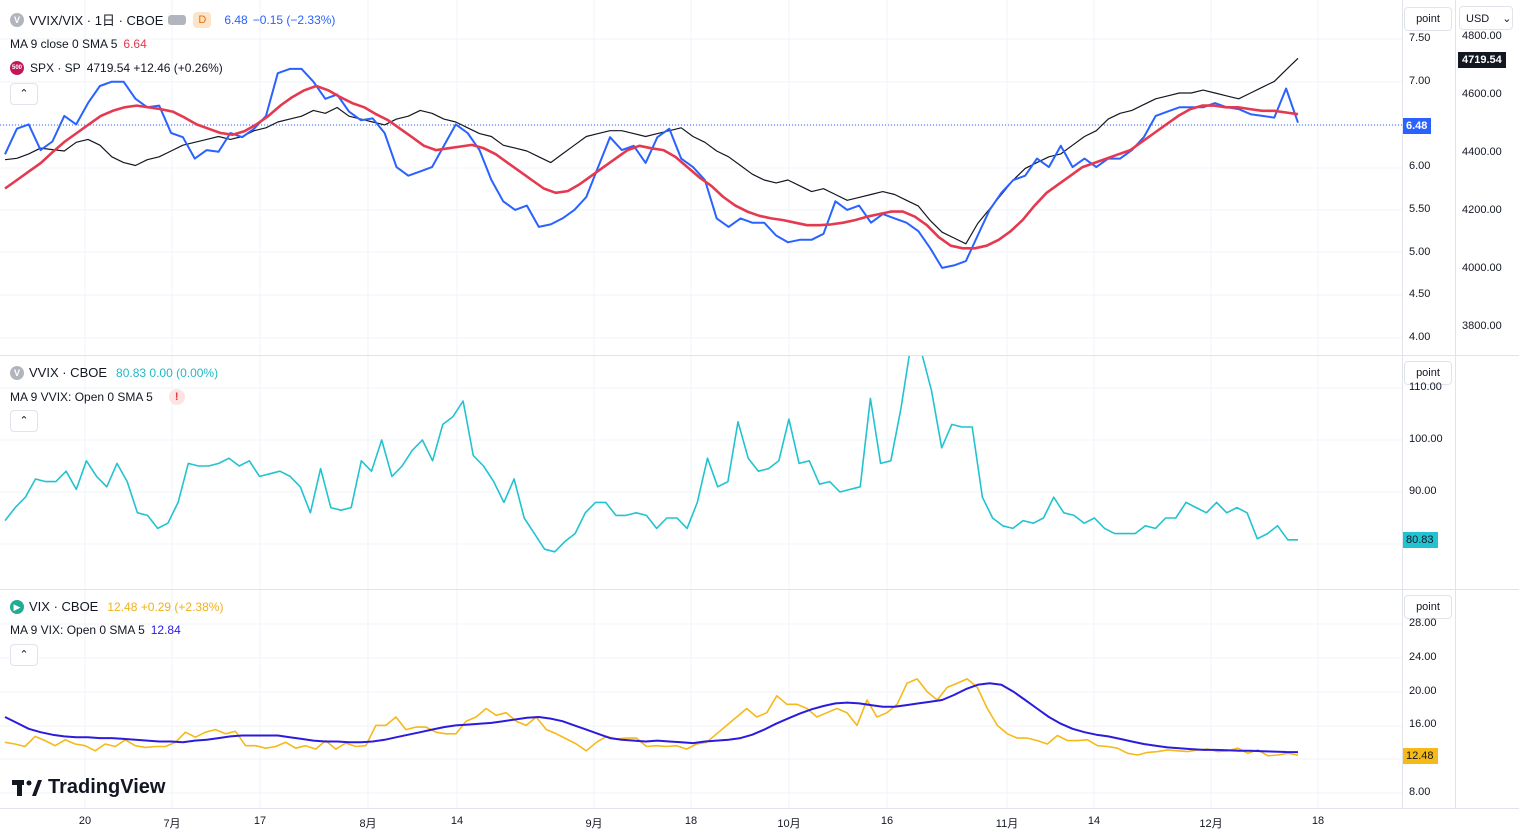  What do you see at coordinates (114, 372) in the screenshot?
I see `vvix-legend: V VVIX · CBOE 80.83 0.00 (0.00%)` at bounding box center [114, 372].